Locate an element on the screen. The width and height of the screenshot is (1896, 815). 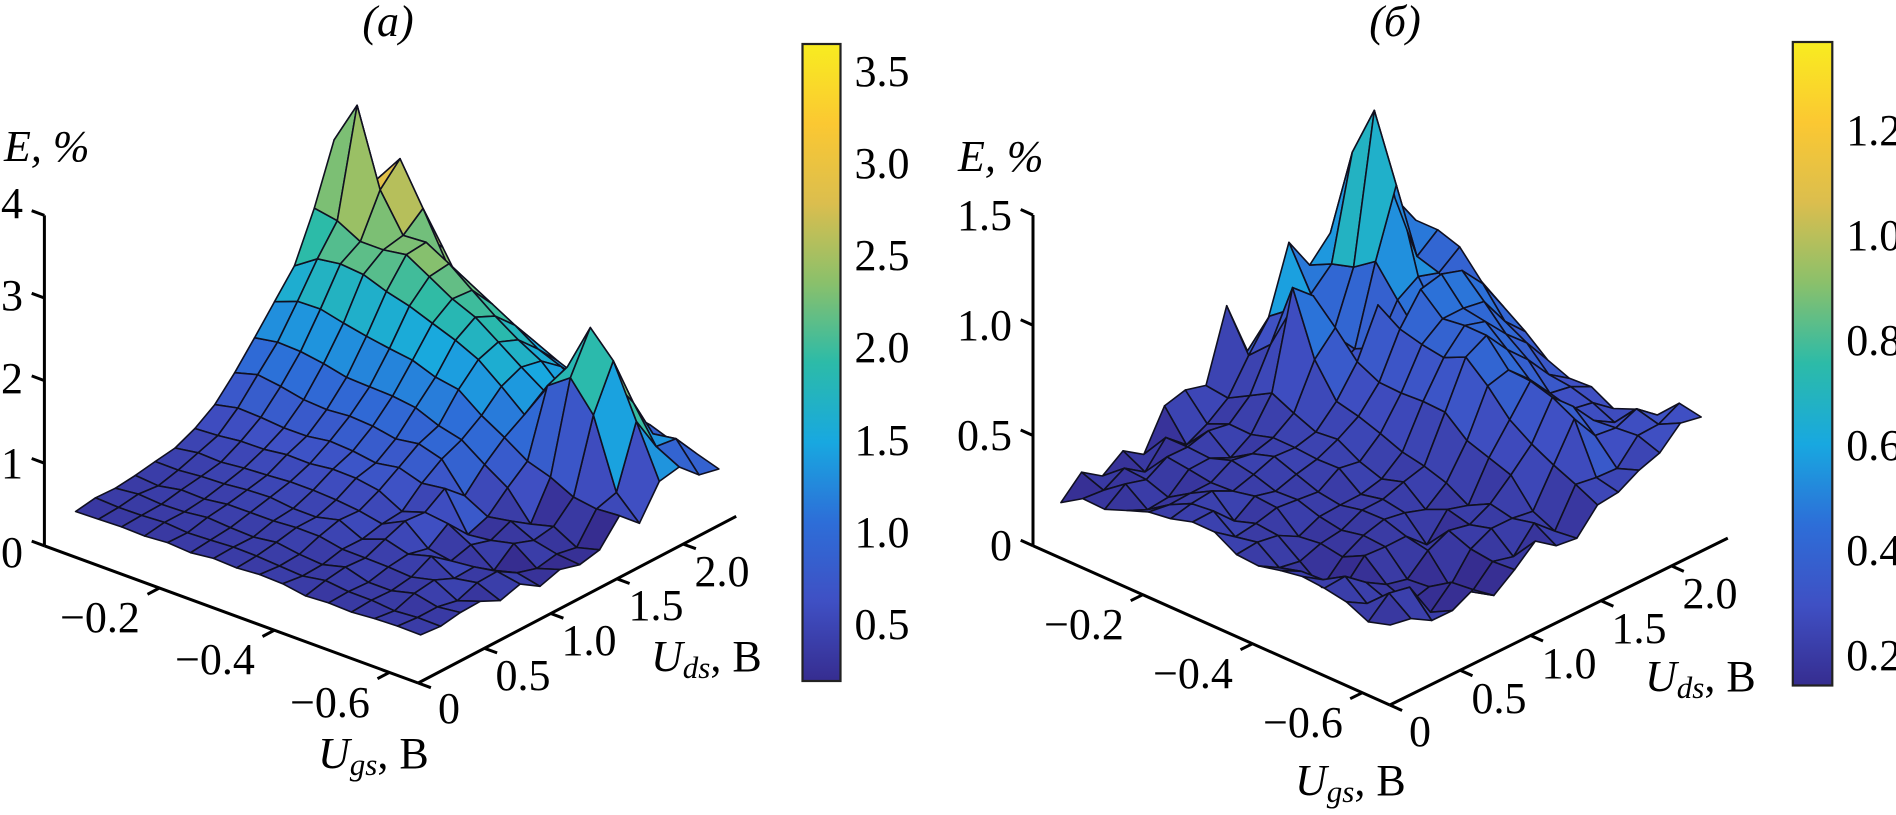
svg-text: 1 is located at coordinates (12, 463).